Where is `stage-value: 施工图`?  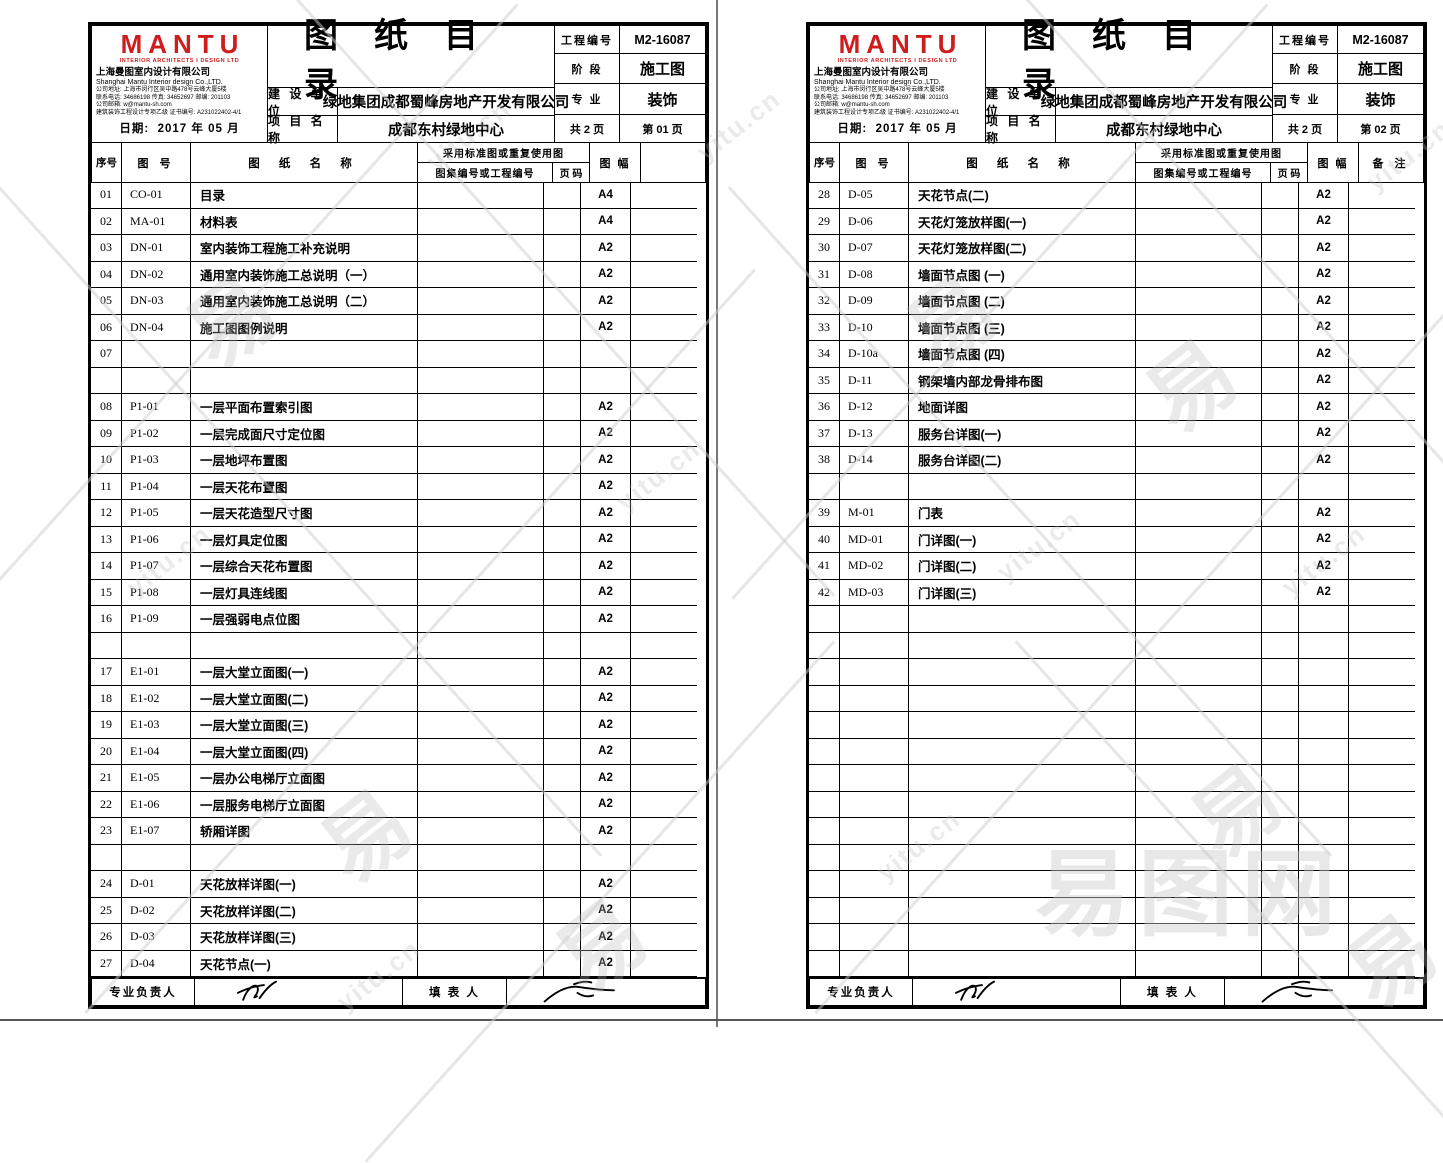
stage-value: 施工图 is located at coordinates (1380, 68).